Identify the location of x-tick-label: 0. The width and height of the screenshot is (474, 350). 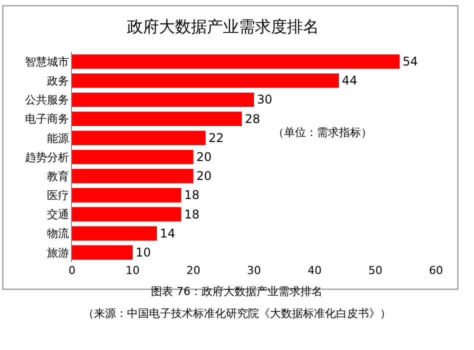
(72, 270).